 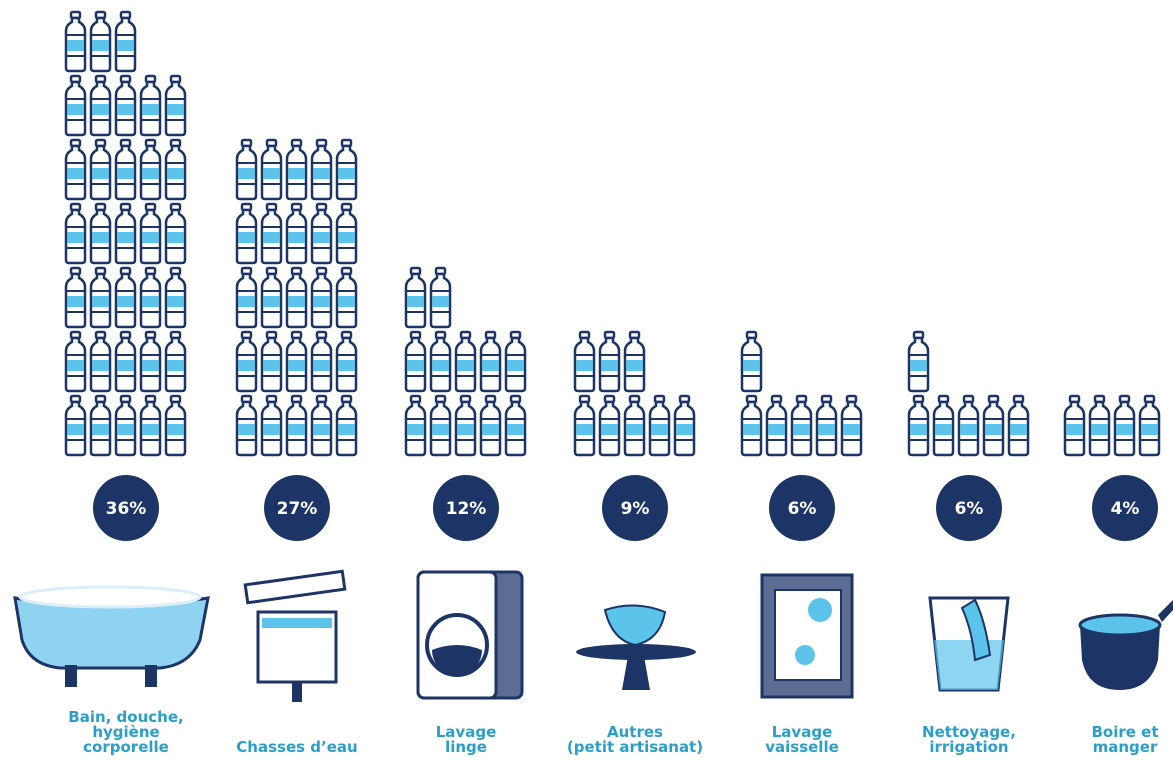 I want to click on percent-label: 9%, so click(x=635, y=509).